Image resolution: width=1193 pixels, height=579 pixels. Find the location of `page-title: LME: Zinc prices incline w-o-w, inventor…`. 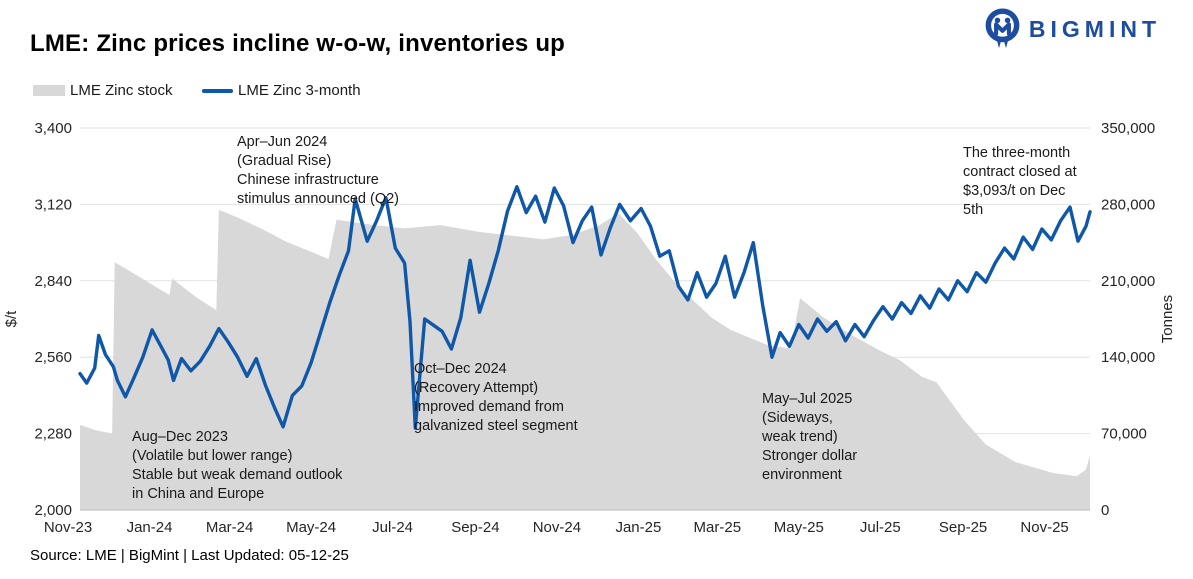

page-title: LME: Zinc prices incline w-o-w, inventor… is located at coordinates (298, 43).